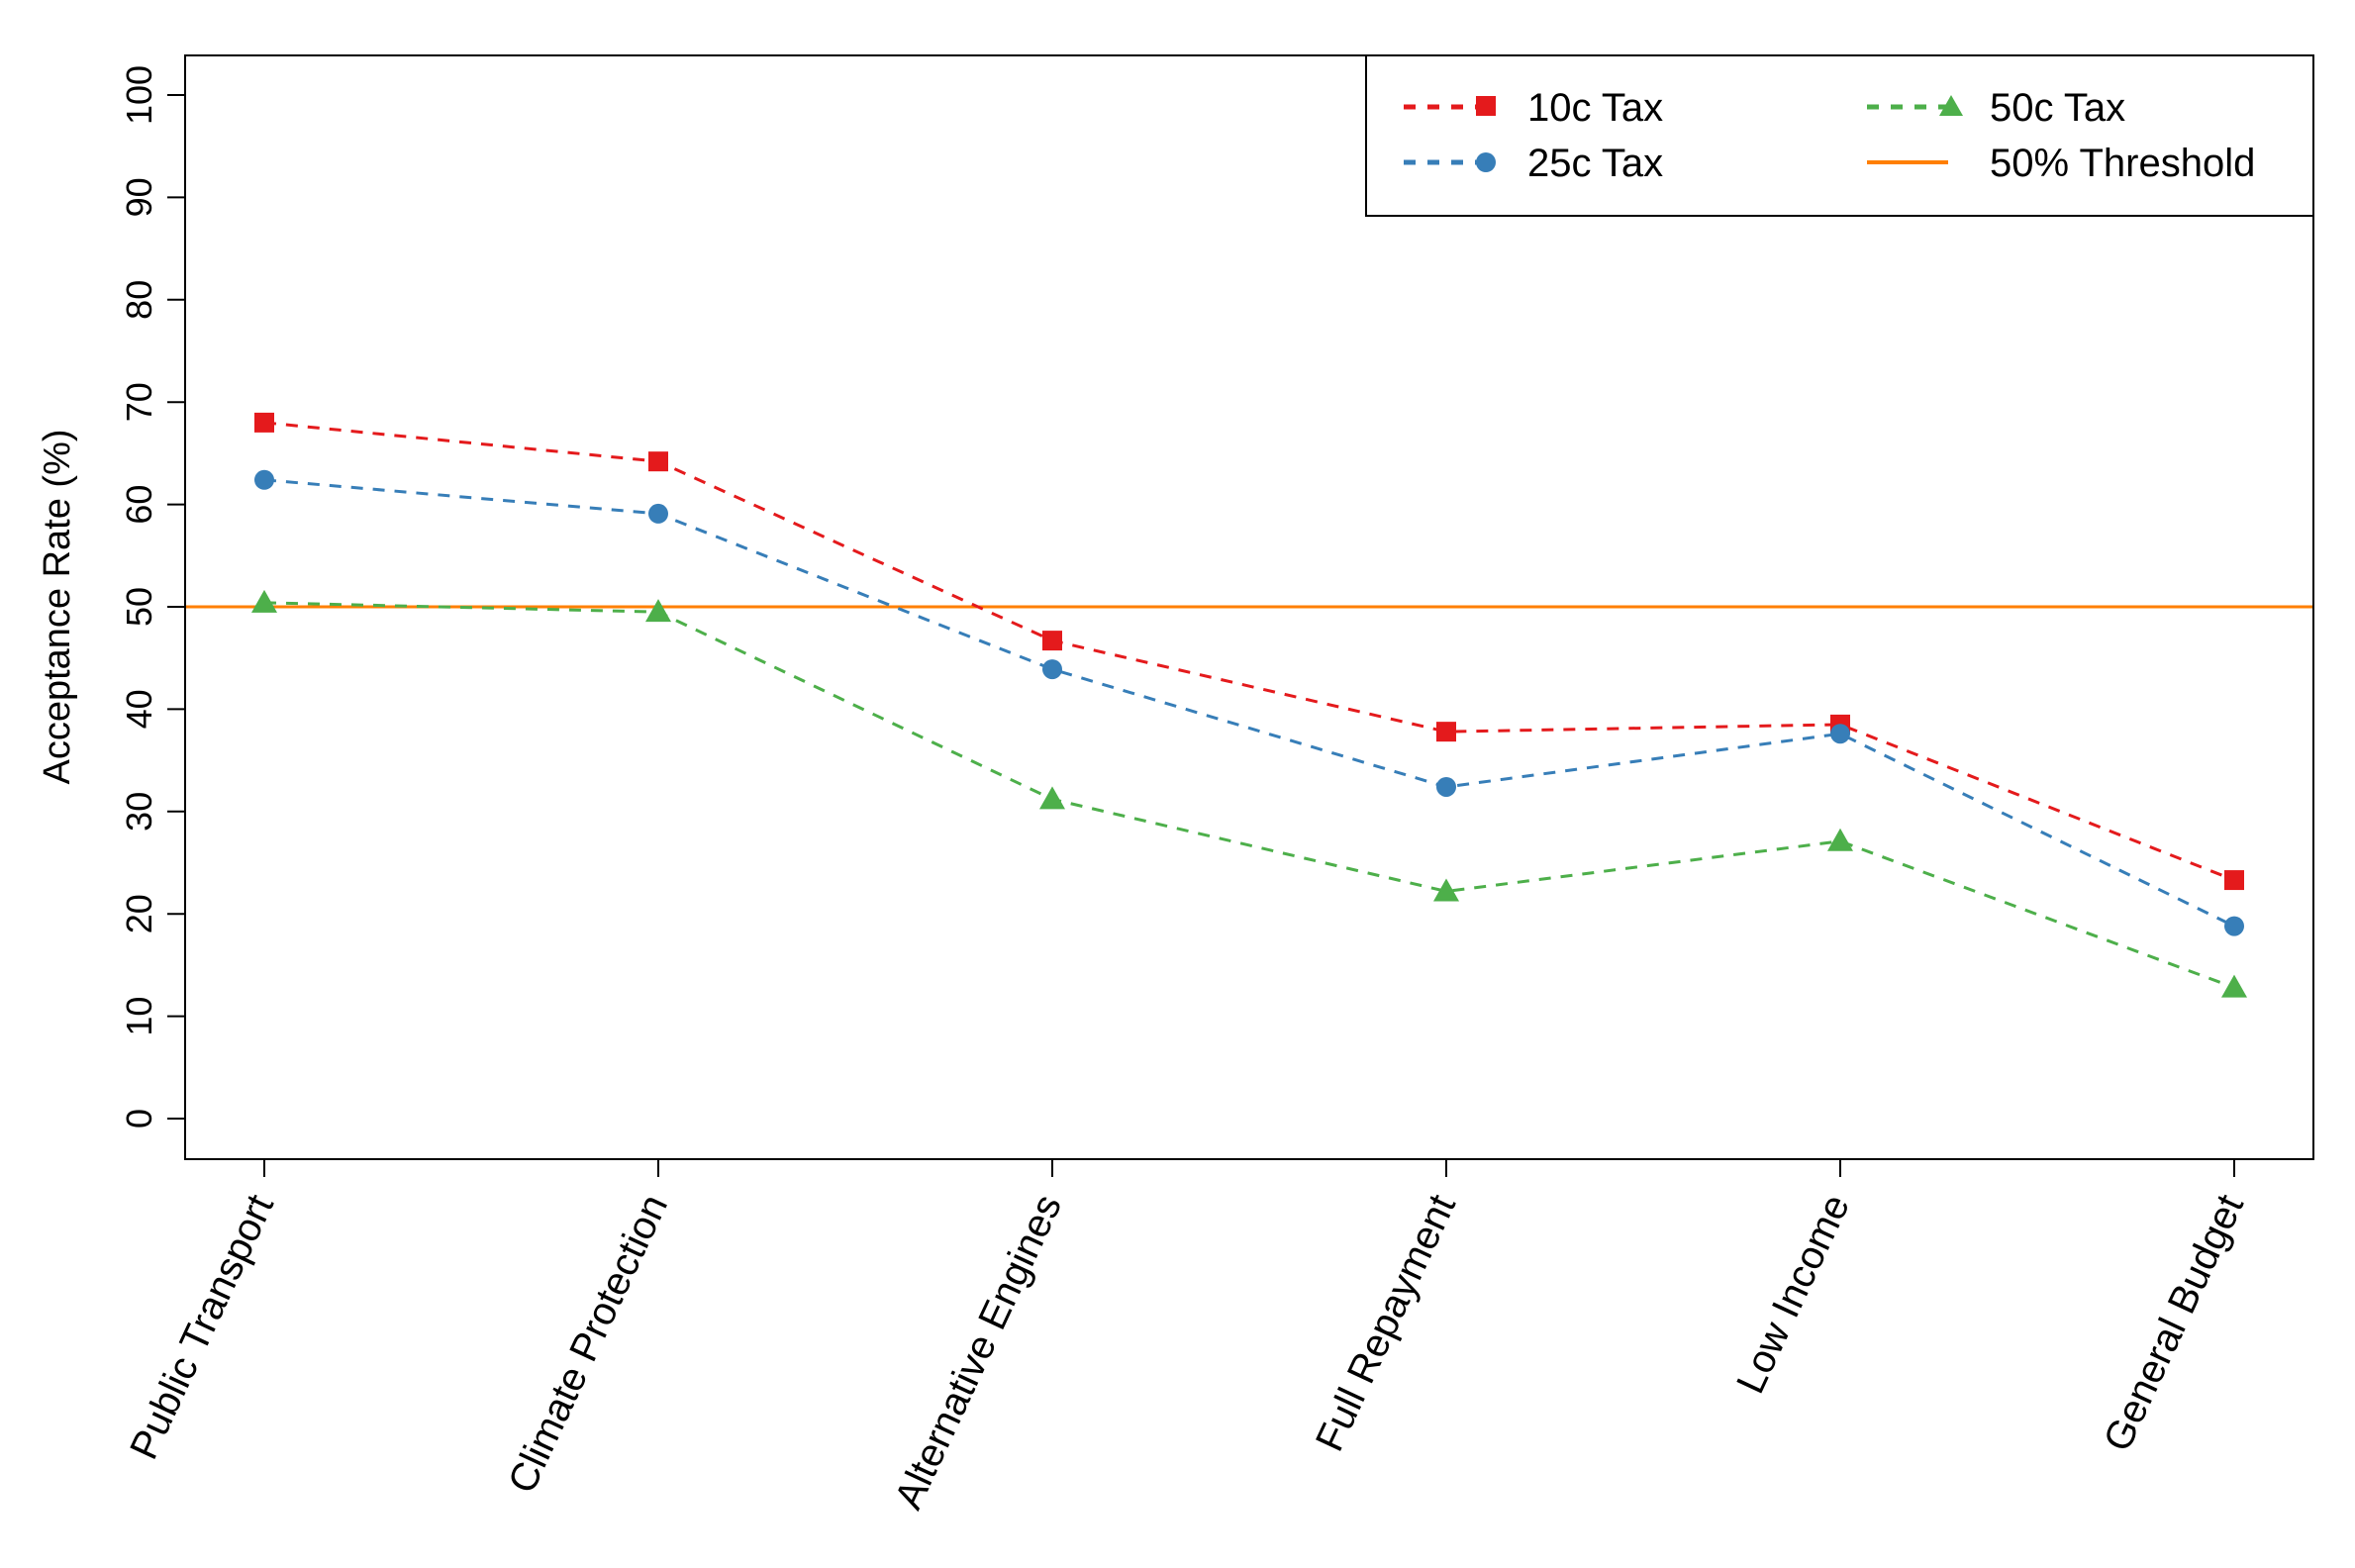 Image resolution: width=2355 pixels, height=1568 pixels. I want to click on point-50c-tax-alternative-engines, so click(1052, 798).